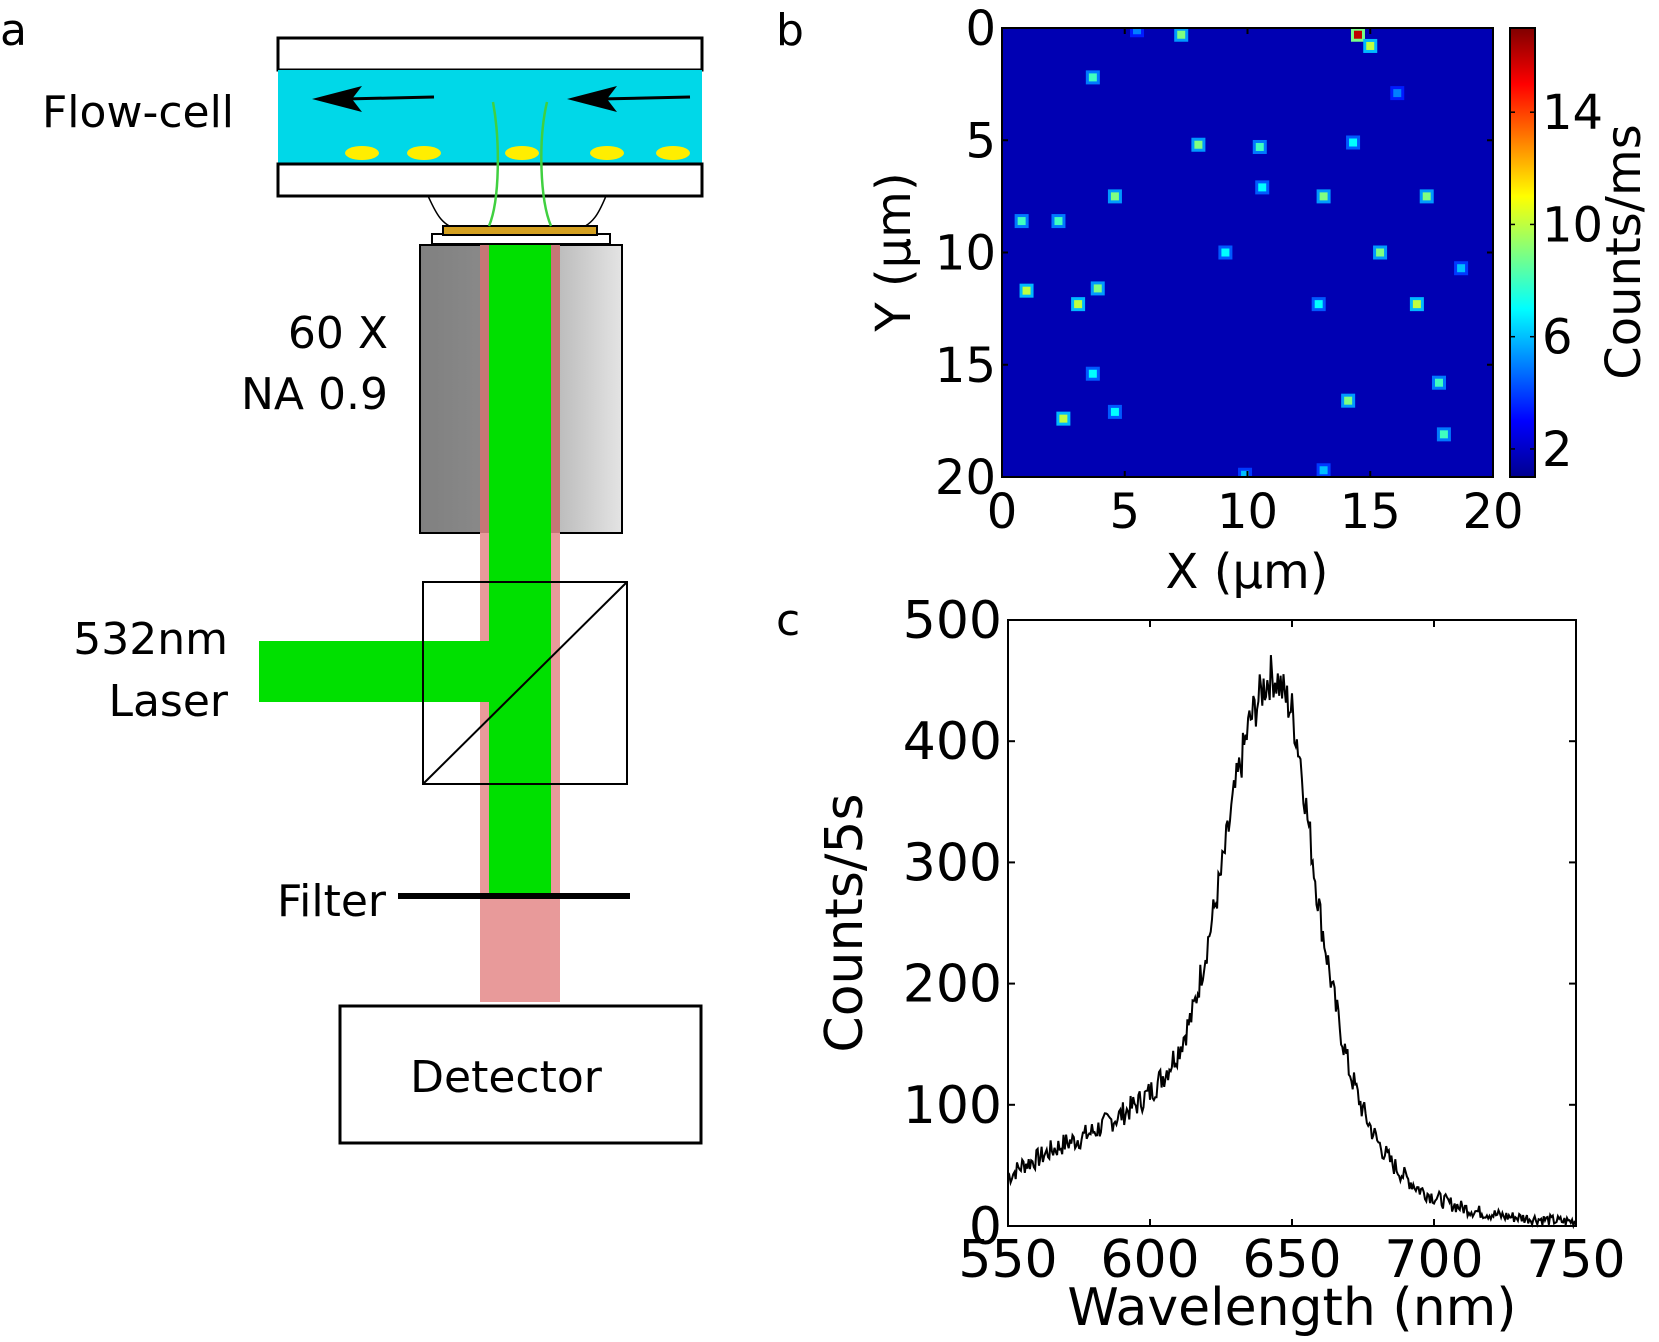  I want to click on spectrum-x-tick-label: 750, so click(1575, 1260).